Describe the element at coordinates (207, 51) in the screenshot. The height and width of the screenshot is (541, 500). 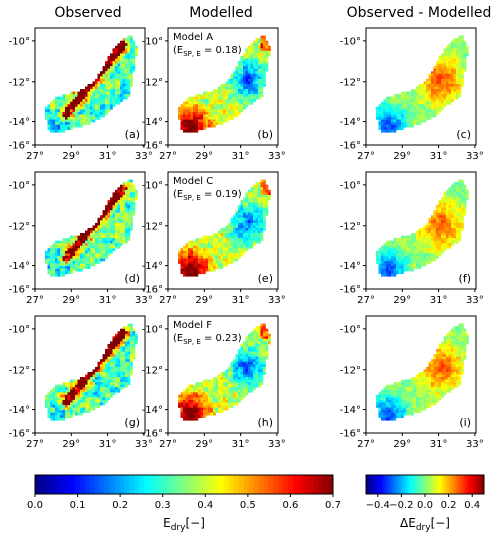
I see `model-metric: (ESP, E = 0.18)` at that location.